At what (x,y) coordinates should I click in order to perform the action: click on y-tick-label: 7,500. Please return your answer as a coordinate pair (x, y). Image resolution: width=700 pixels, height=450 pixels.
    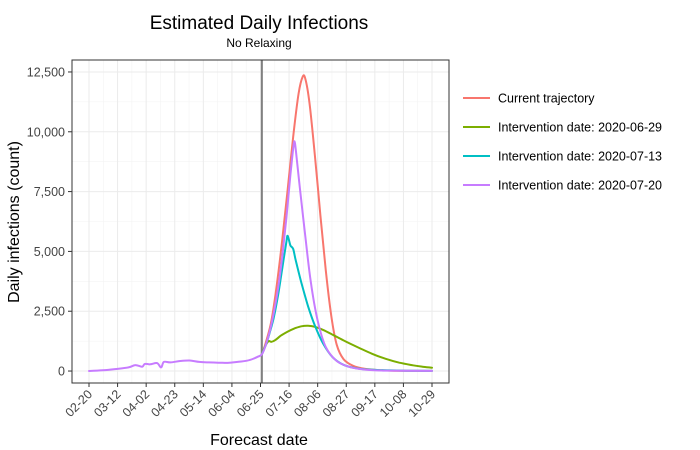
    Looking at the image, I should click on (49, 192).